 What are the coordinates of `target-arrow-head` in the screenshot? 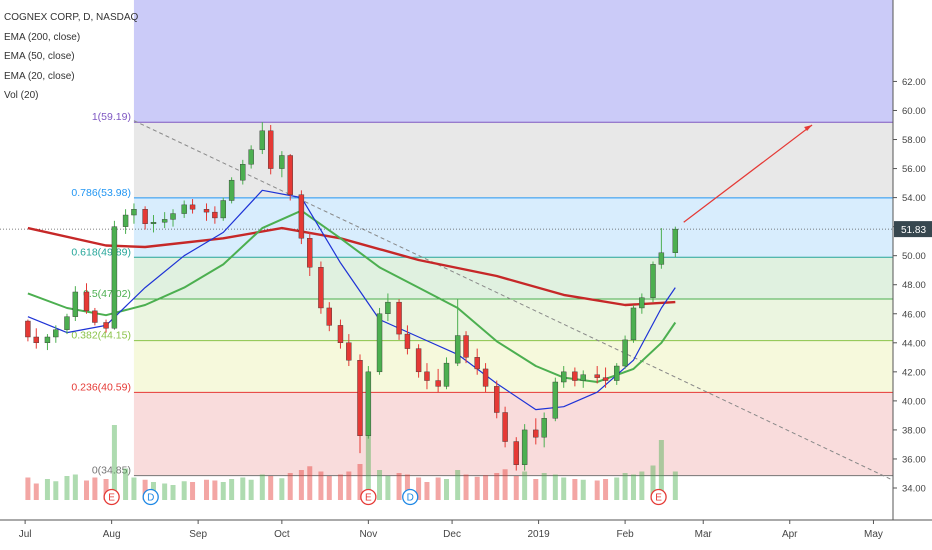 It's located at (808, 128).